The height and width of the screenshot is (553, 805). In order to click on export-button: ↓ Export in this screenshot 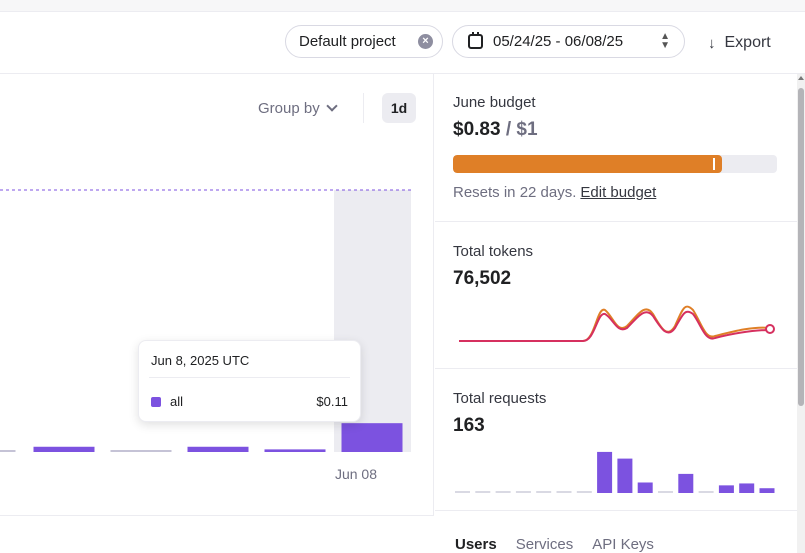, I will do `click(739, 43)`.